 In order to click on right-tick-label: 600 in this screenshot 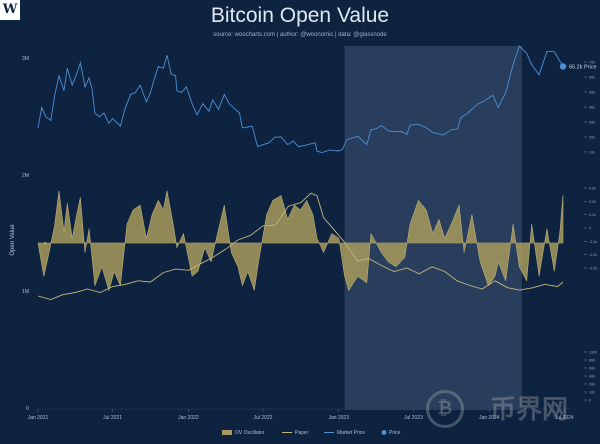, I will do `click(592, 369)`.